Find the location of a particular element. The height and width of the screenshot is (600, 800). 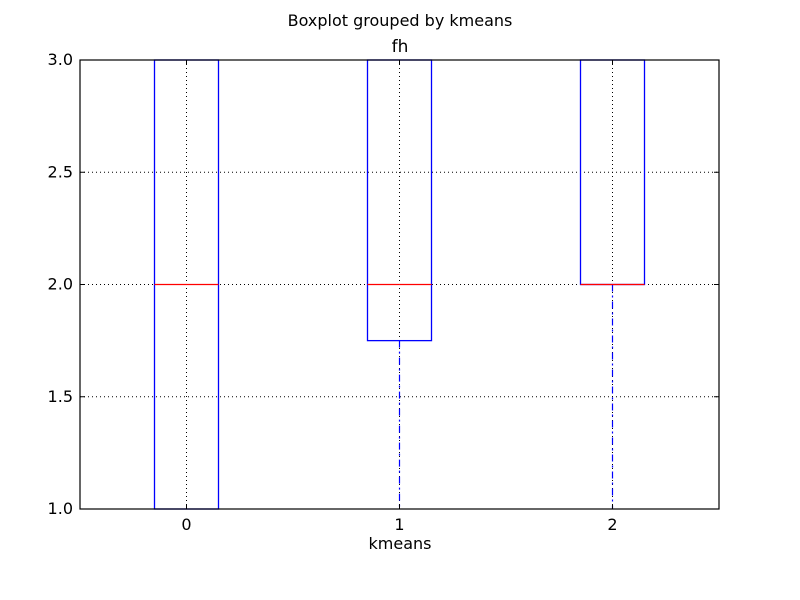

axes-title: fh is located at coordinates (400, 47).